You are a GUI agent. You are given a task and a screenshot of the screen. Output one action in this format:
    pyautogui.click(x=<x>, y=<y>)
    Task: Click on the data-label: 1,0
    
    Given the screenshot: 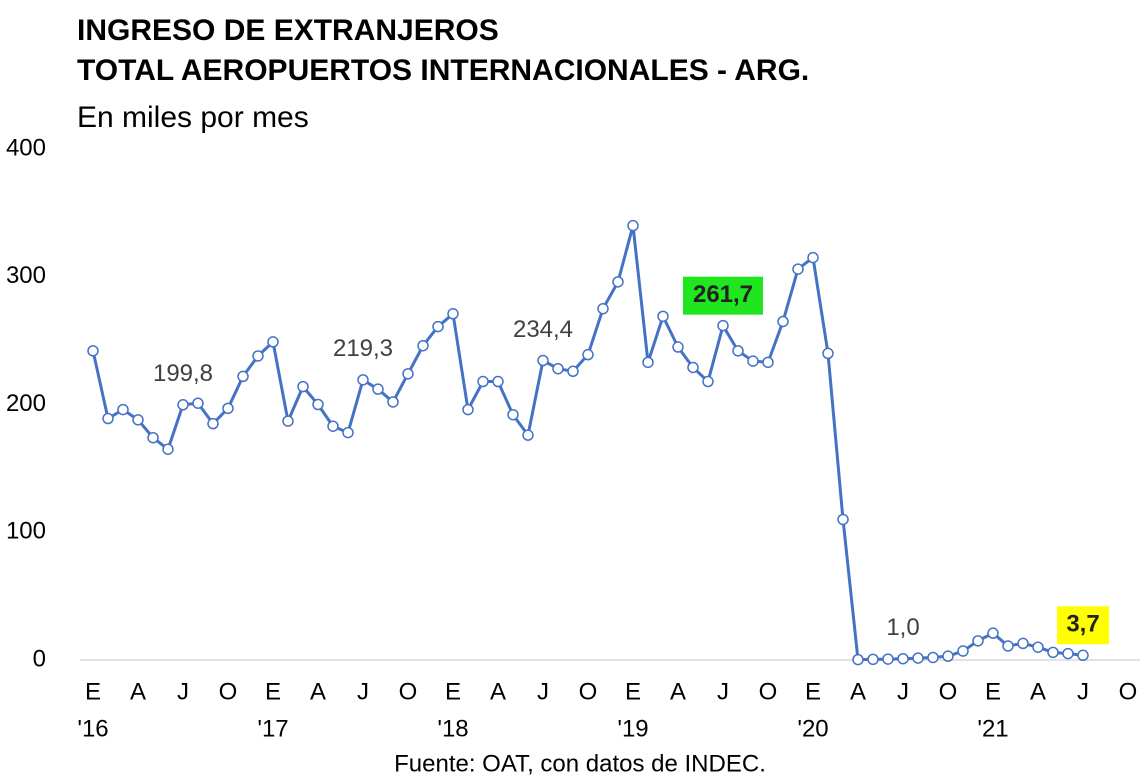 What is the action you would take?
    pyautogui.click(x=902, y=627)
    